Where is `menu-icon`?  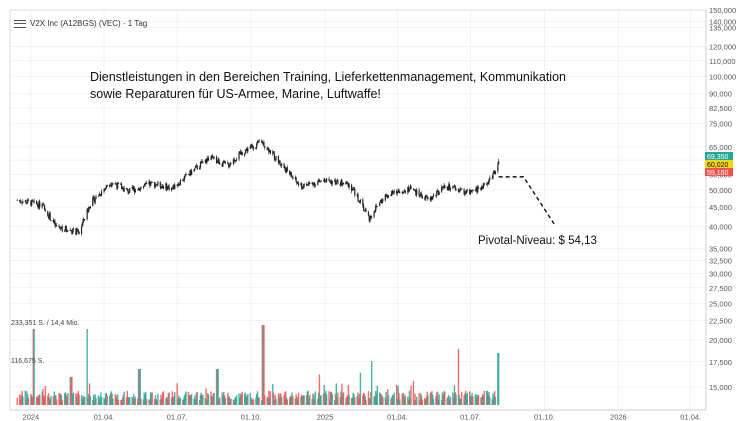 menu-icon is located at coordinates (20, 23).